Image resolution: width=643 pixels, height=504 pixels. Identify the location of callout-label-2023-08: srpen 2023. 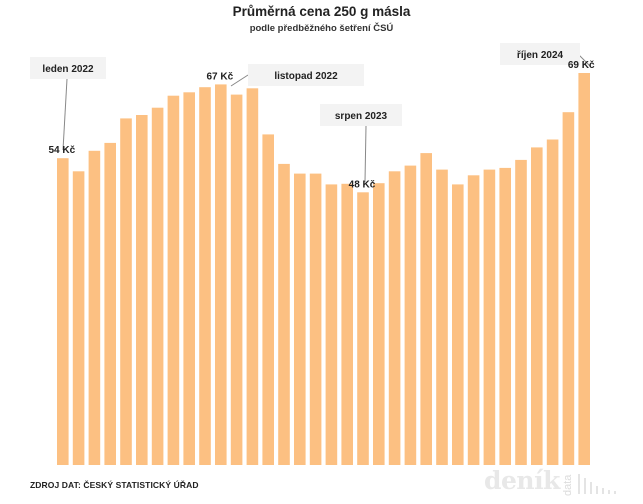
(361, 116).